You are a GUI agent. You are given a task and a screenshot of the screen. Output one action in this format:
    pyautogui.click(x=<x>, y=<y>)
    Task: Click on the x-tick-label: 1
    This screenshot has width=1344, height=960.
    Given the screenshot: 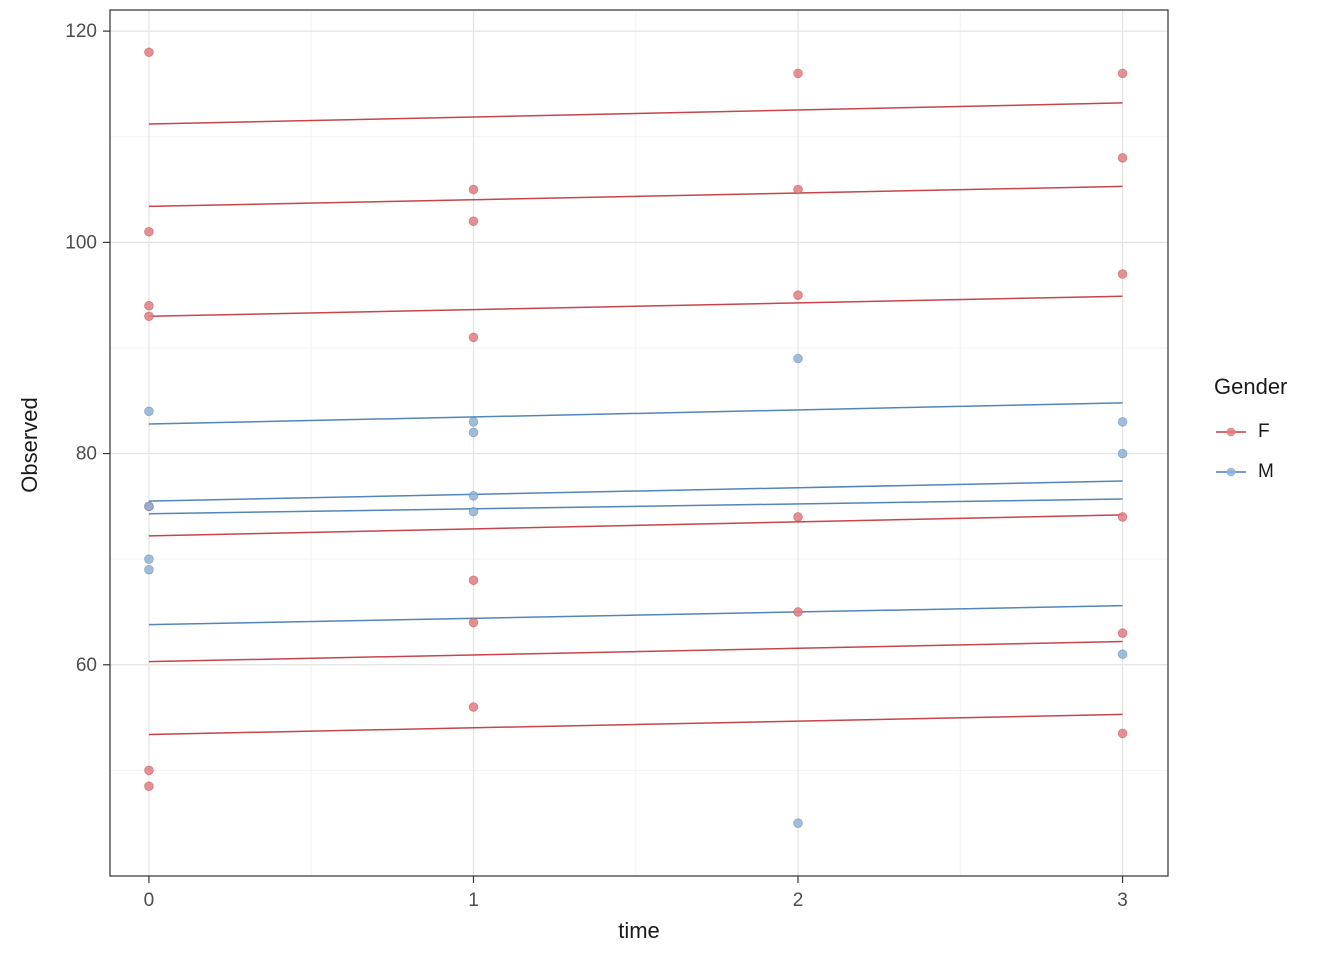 What is the action you would take?
    pyautogui.click(x=473, y=900)
    